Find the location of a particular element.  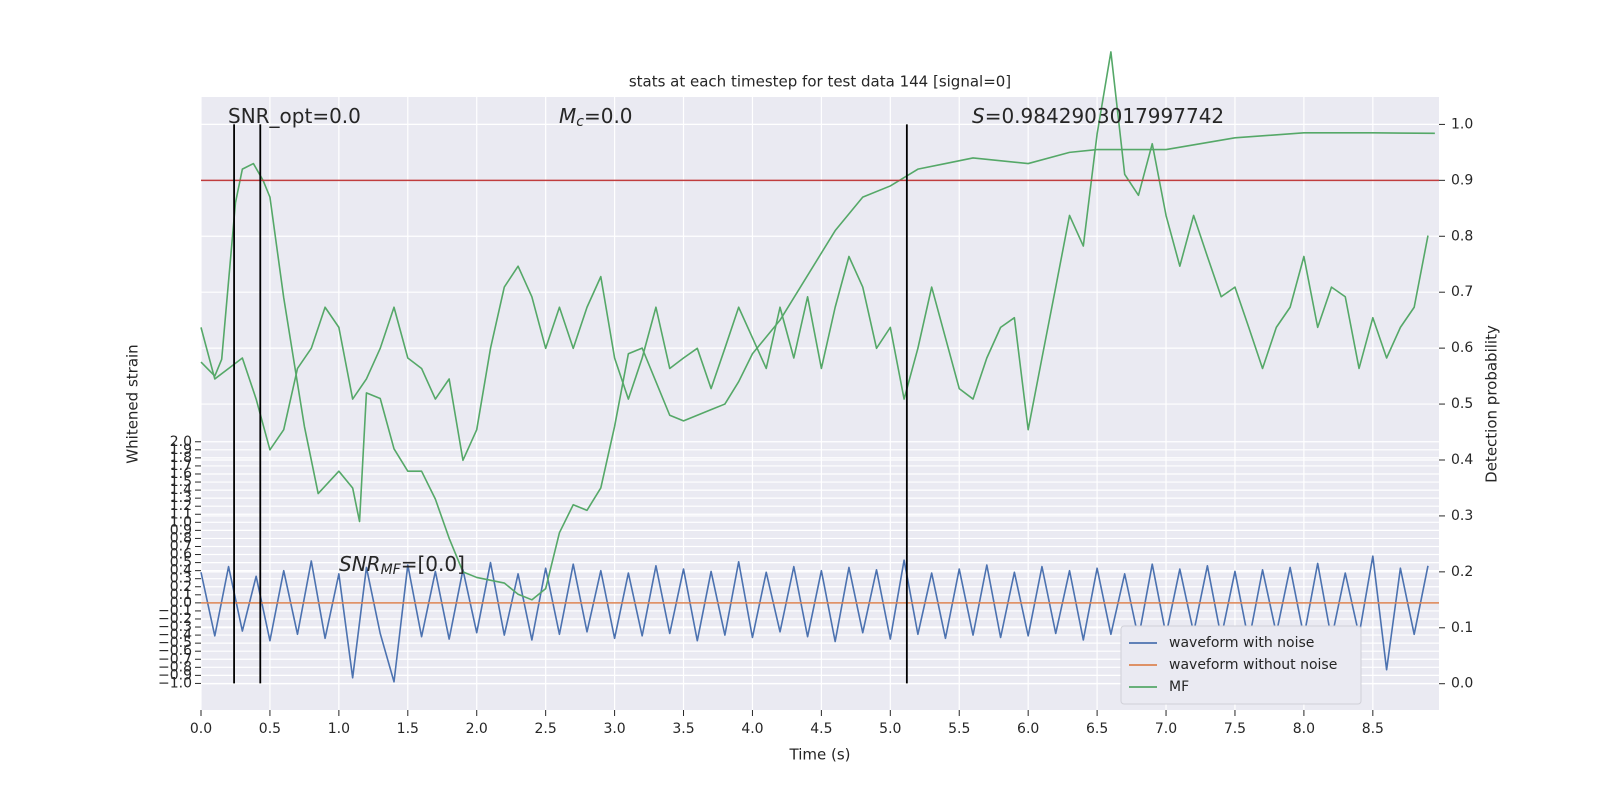

y-tick-label: 0.4 is located at coordinates (181, 571).